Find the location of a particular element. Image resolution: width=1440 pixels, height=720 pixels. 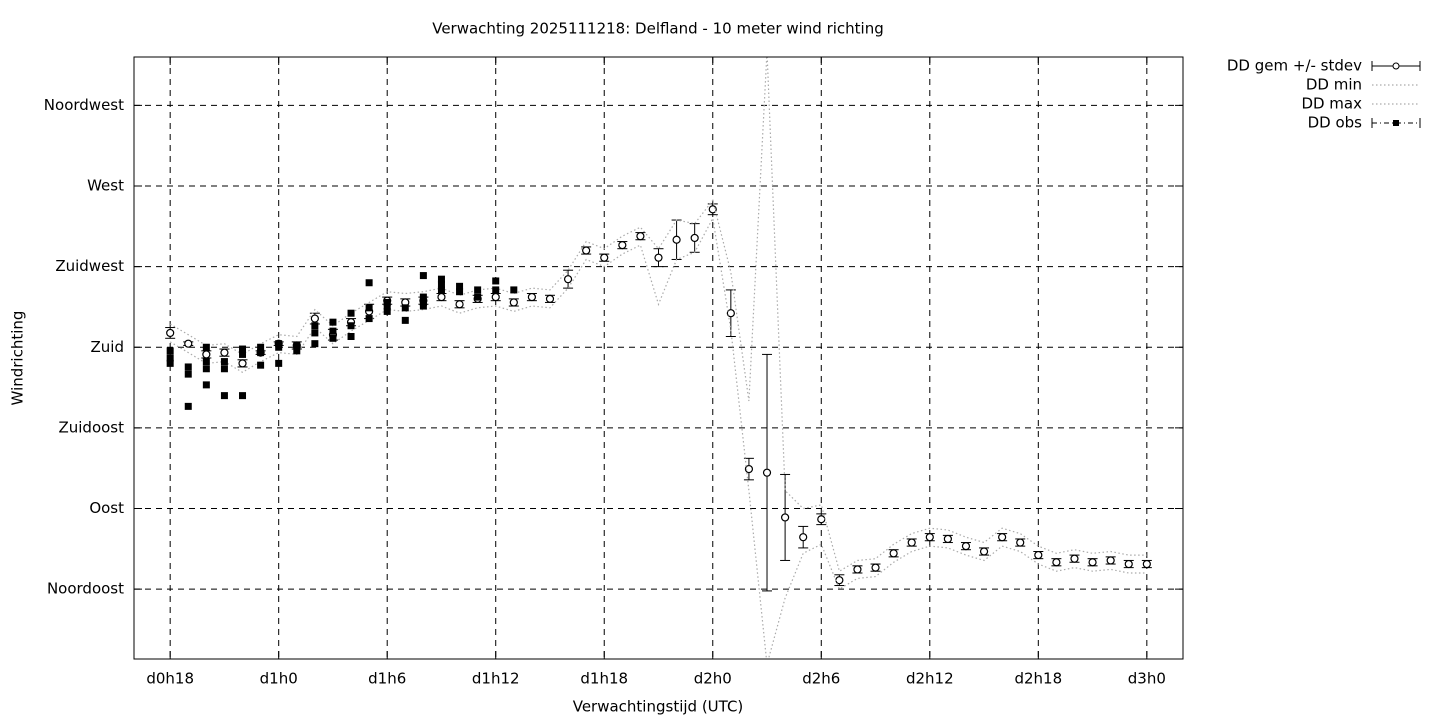

x-tick-label: d0h18 is located at coordinates (170, 679).